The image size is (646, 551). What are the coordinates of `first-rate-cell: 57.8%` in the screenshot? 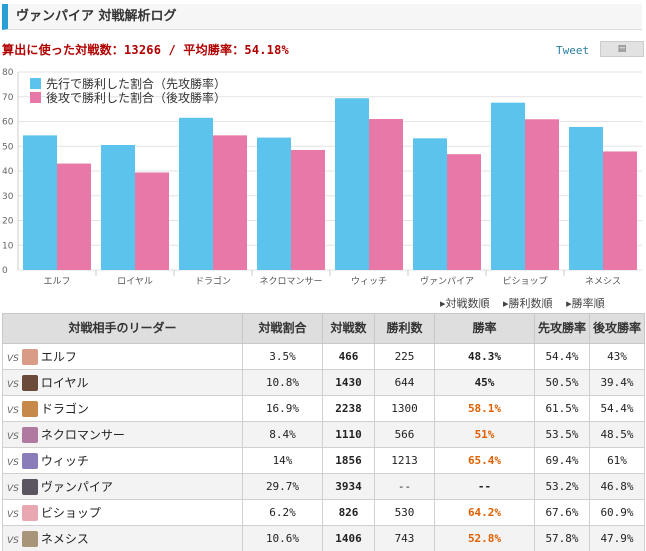 It's located at (562, 538).